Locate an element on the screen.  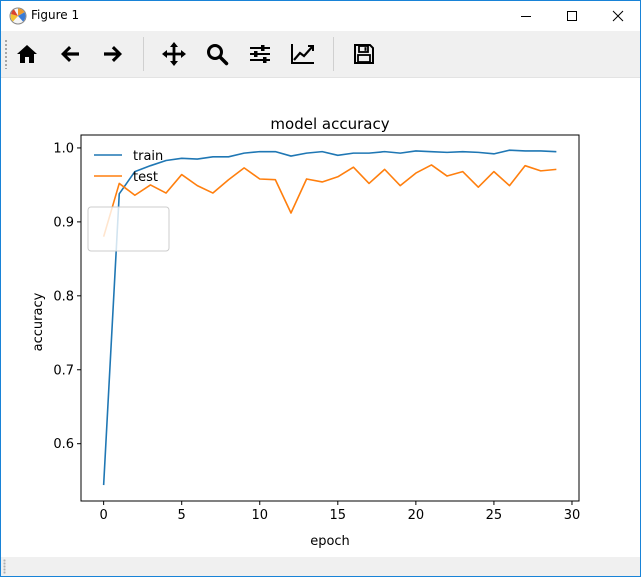
x-tick-label: 25 is located at coordinates (494, 515).